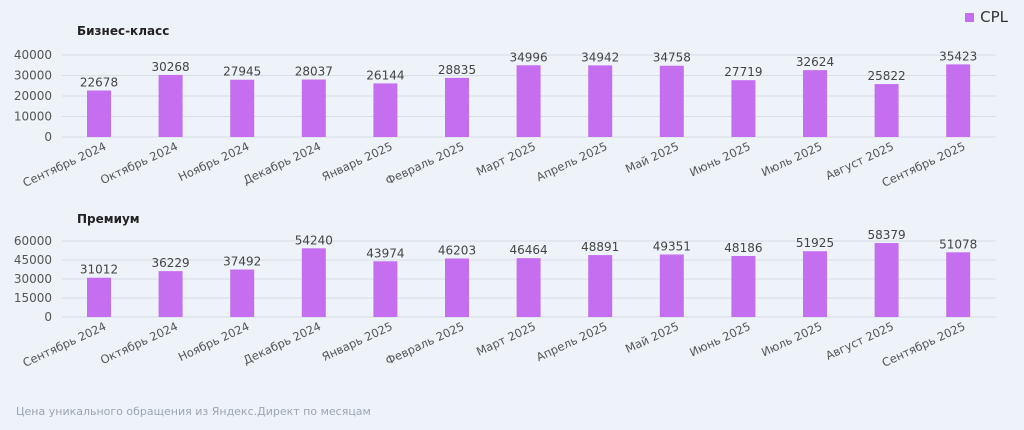  What do you see at coordinates (743, 72) in the screenshot?
I see `data-label: 27719` at bounding box center [743, 72].